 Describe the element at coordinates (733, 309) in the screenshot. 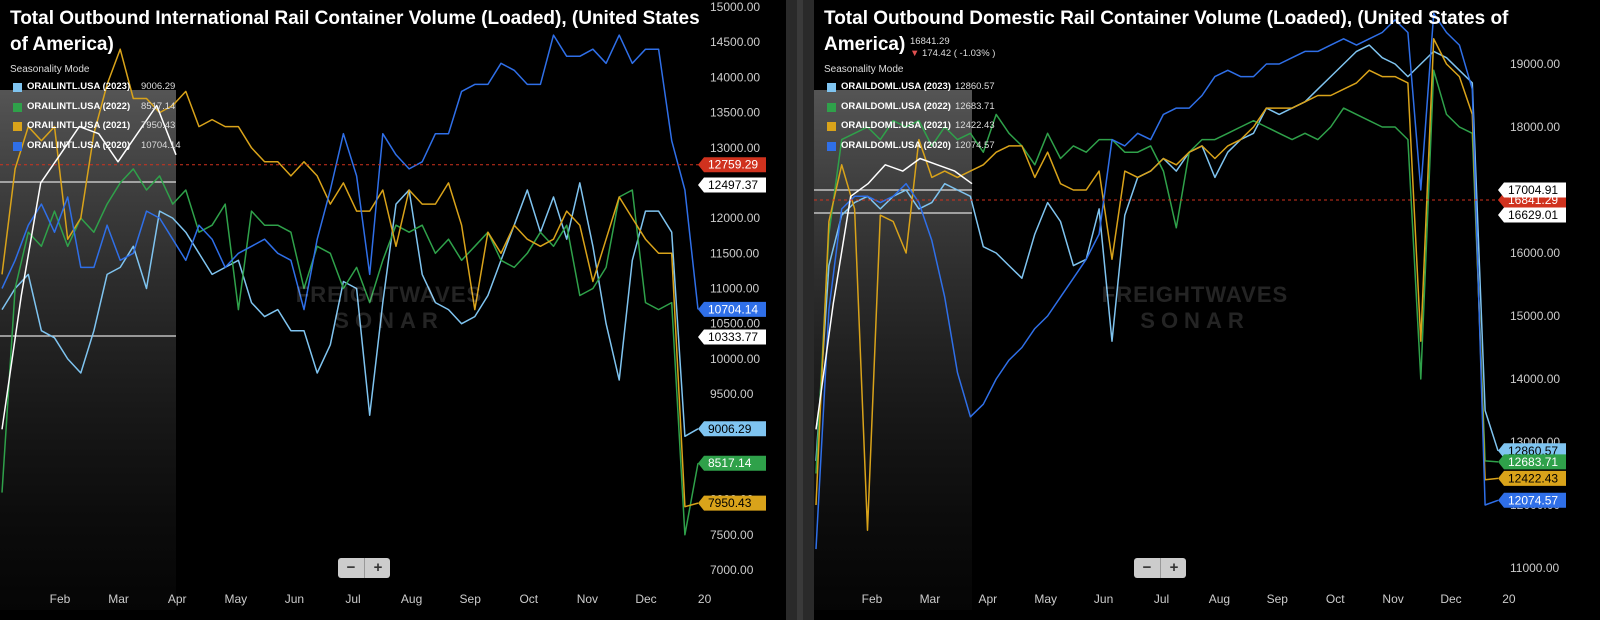

I see `svg-text: 10704.14` at that location.